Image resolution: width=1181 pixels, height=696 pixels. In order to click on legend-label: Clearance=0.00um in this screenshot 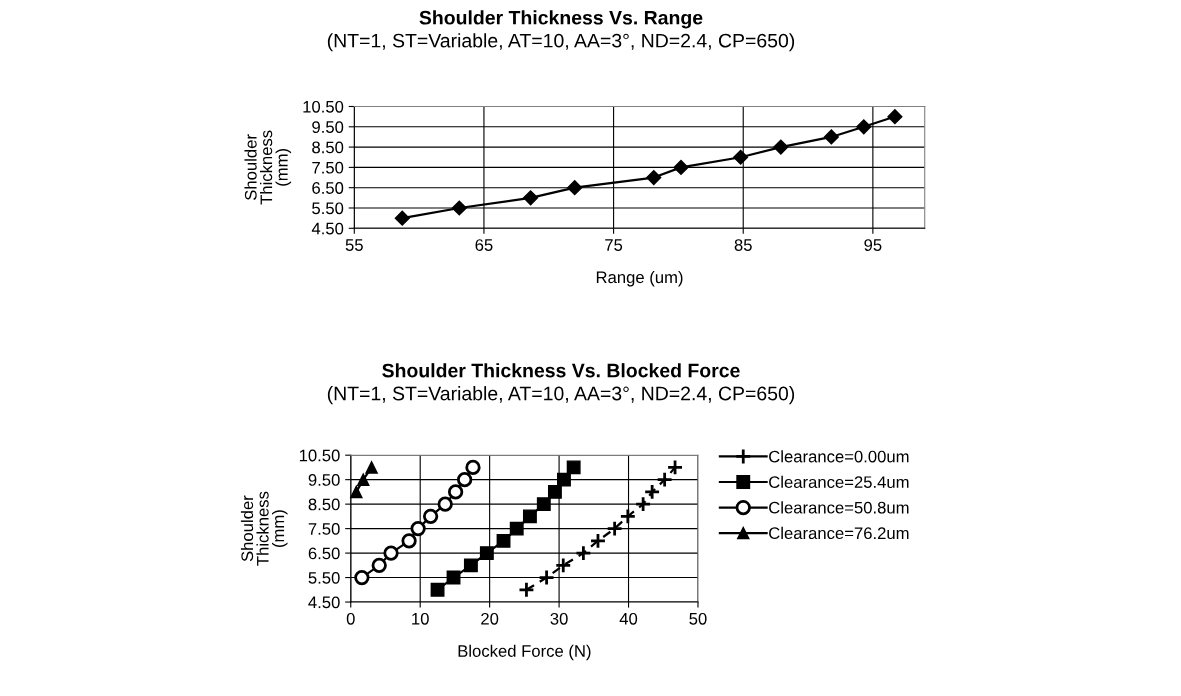, I will do `click(839, 456)`.